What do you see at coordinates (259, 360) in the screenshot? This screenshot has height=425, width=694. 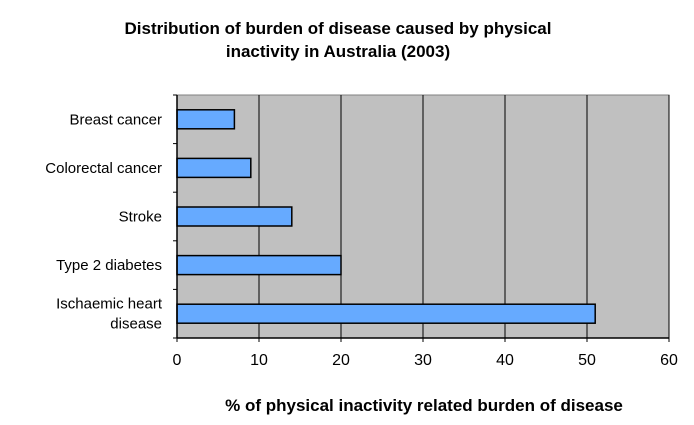 I see `x-tick-label: 10` at bounding box center [259, 360].